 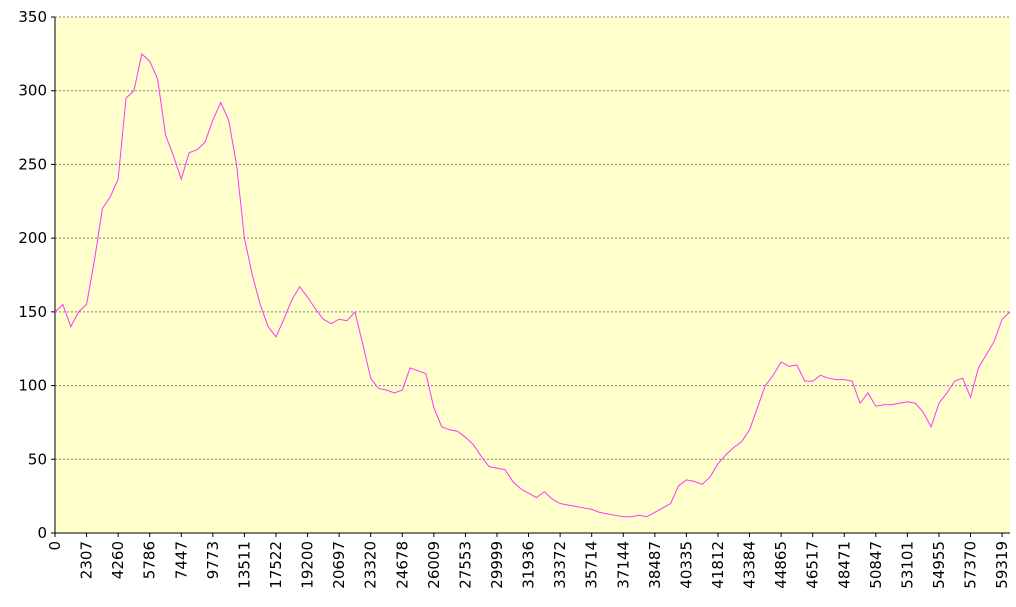 What do you see at coordinates (971, 565) in the screenshot?
I see `x-tick-label: 57370` at bounding box center [971, 565].